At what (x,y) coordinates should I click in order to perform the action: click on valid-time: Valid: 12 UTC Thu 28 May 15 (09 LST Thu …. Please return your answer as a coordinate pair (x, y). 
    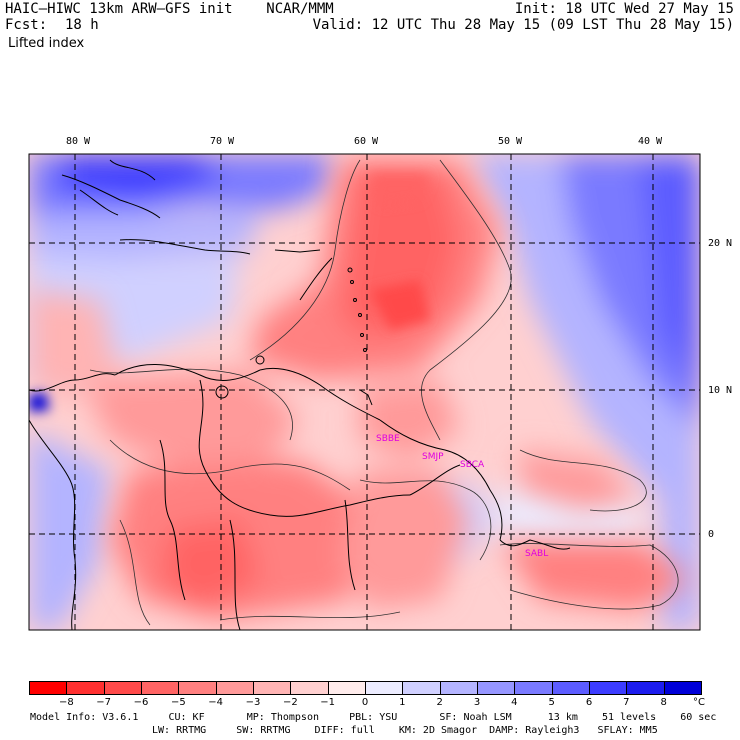
    Looking at the image, I should click on (523, 25).